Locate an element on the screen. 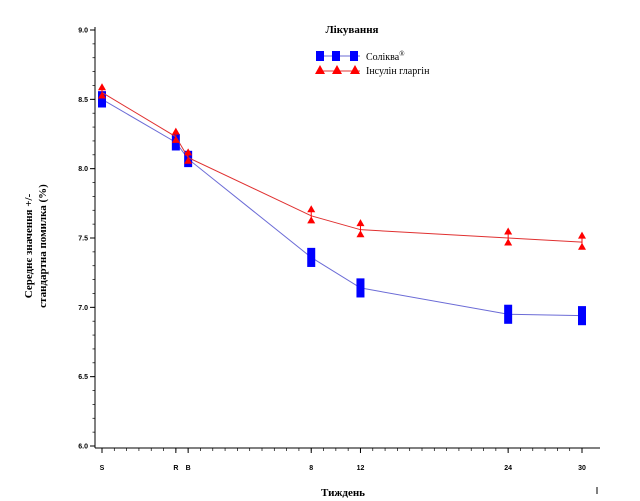 This screenshot has width=640, height=501. legend-glargine-label: Інсулін гларгін is located at coordinates (398, 71).